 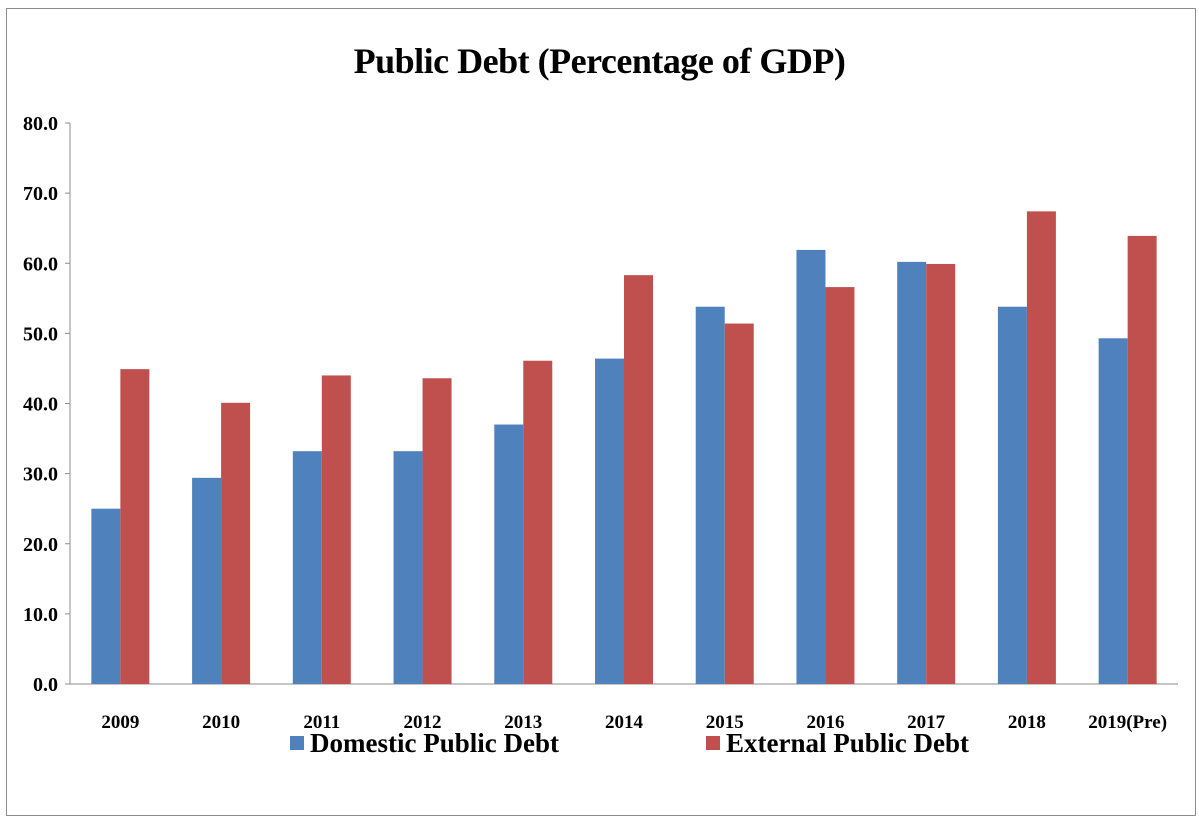 What do you see at coordinates (847, 742) in the screenshot?
I see `legend-label-external: External Public Debt` at bounding box center [847, 742].